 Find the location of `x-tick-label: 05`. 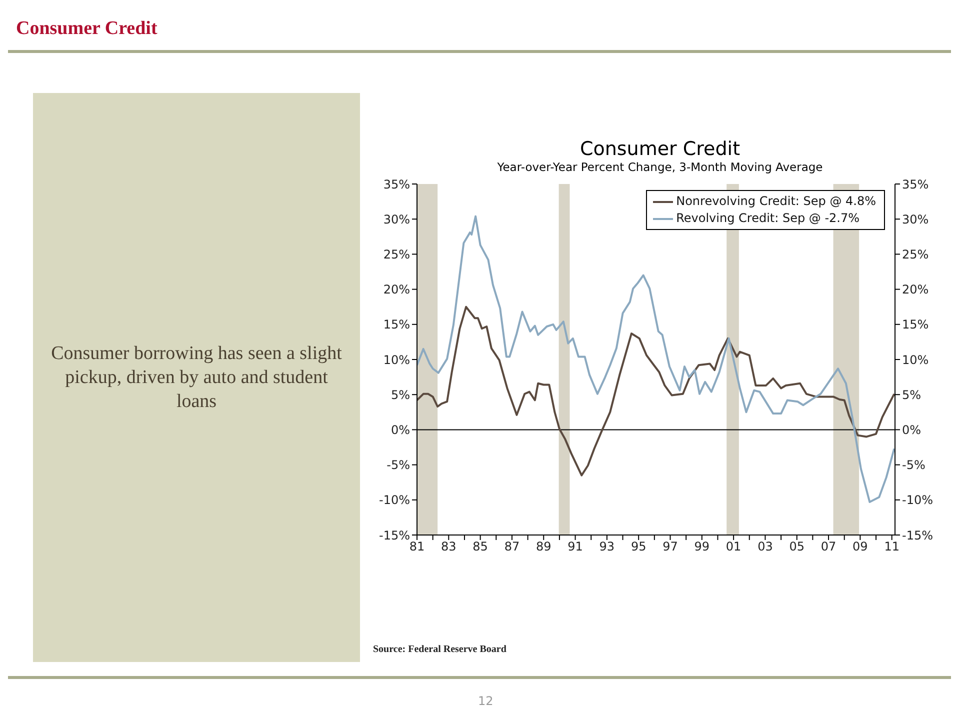

x-tick-label: 05 is located at coordinates (797, 547).